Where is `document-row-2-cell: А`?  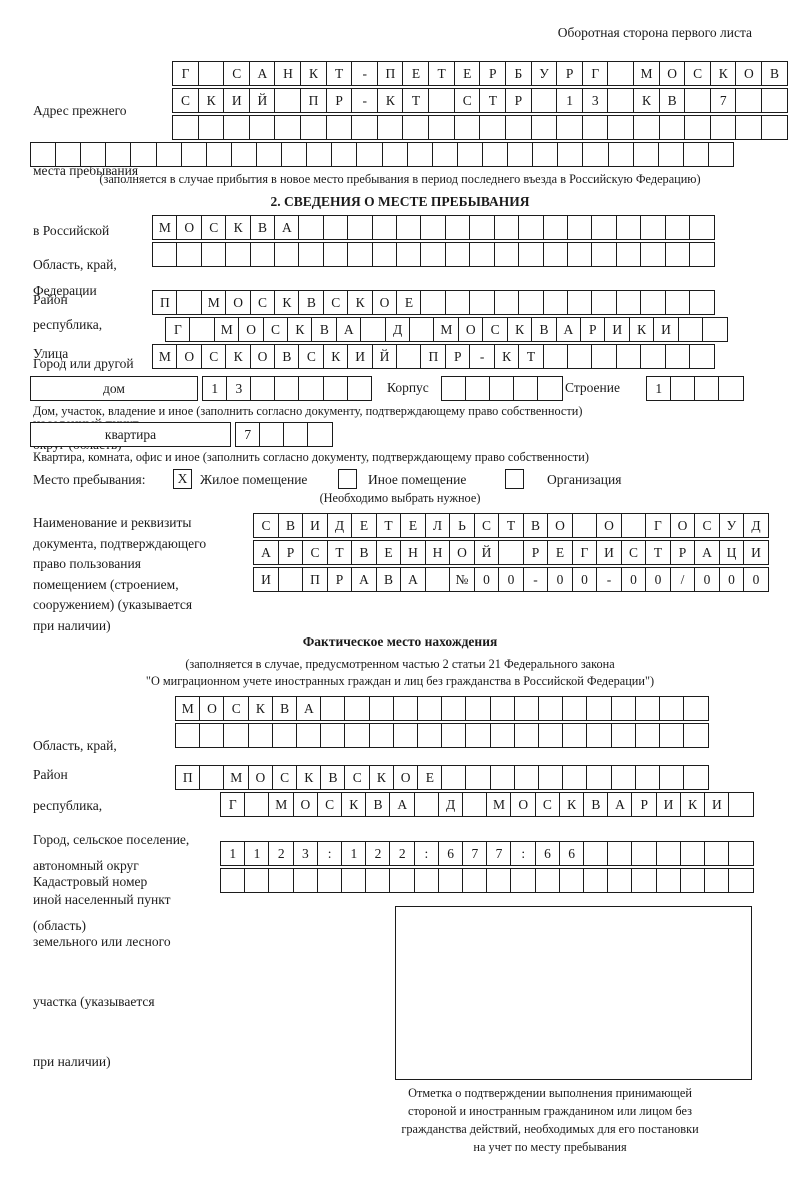 document-row-2-cell: А is located at coordinates (266, 552).